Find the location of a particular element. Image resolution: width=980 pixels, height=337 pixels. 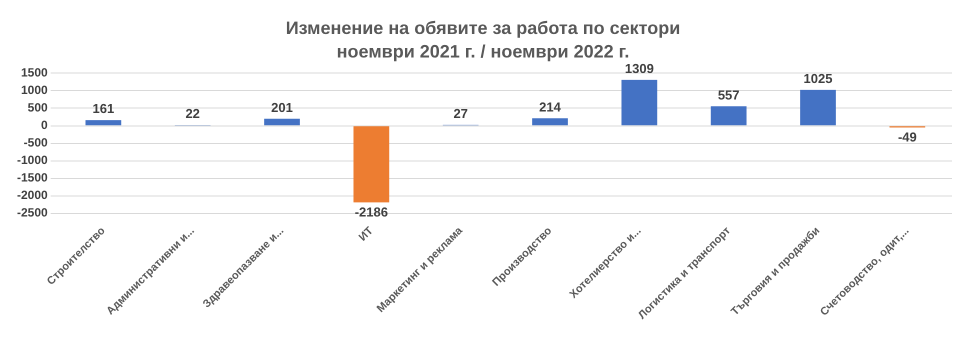

data-label: 214 is located at coordinates (550, 106).